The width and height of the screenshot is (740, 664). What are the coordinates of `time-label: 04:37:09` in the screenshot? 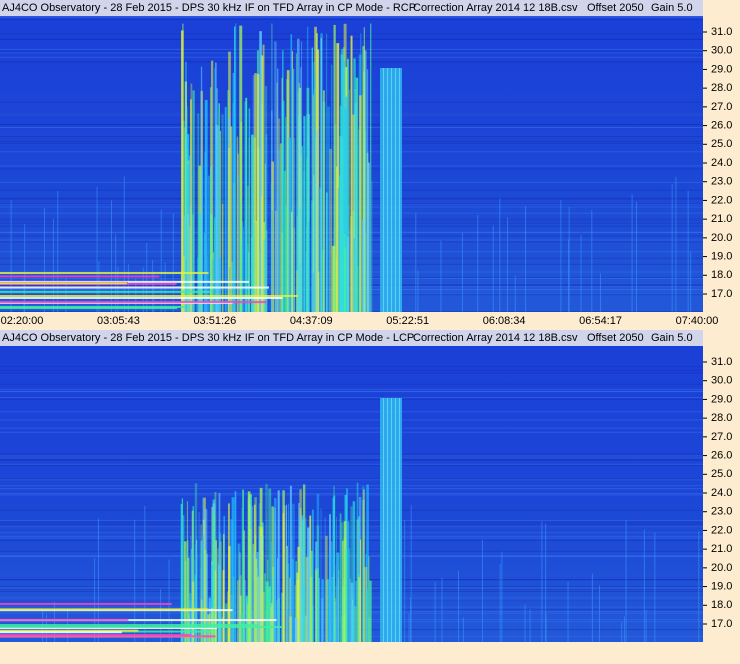 It's located at (311, 321).